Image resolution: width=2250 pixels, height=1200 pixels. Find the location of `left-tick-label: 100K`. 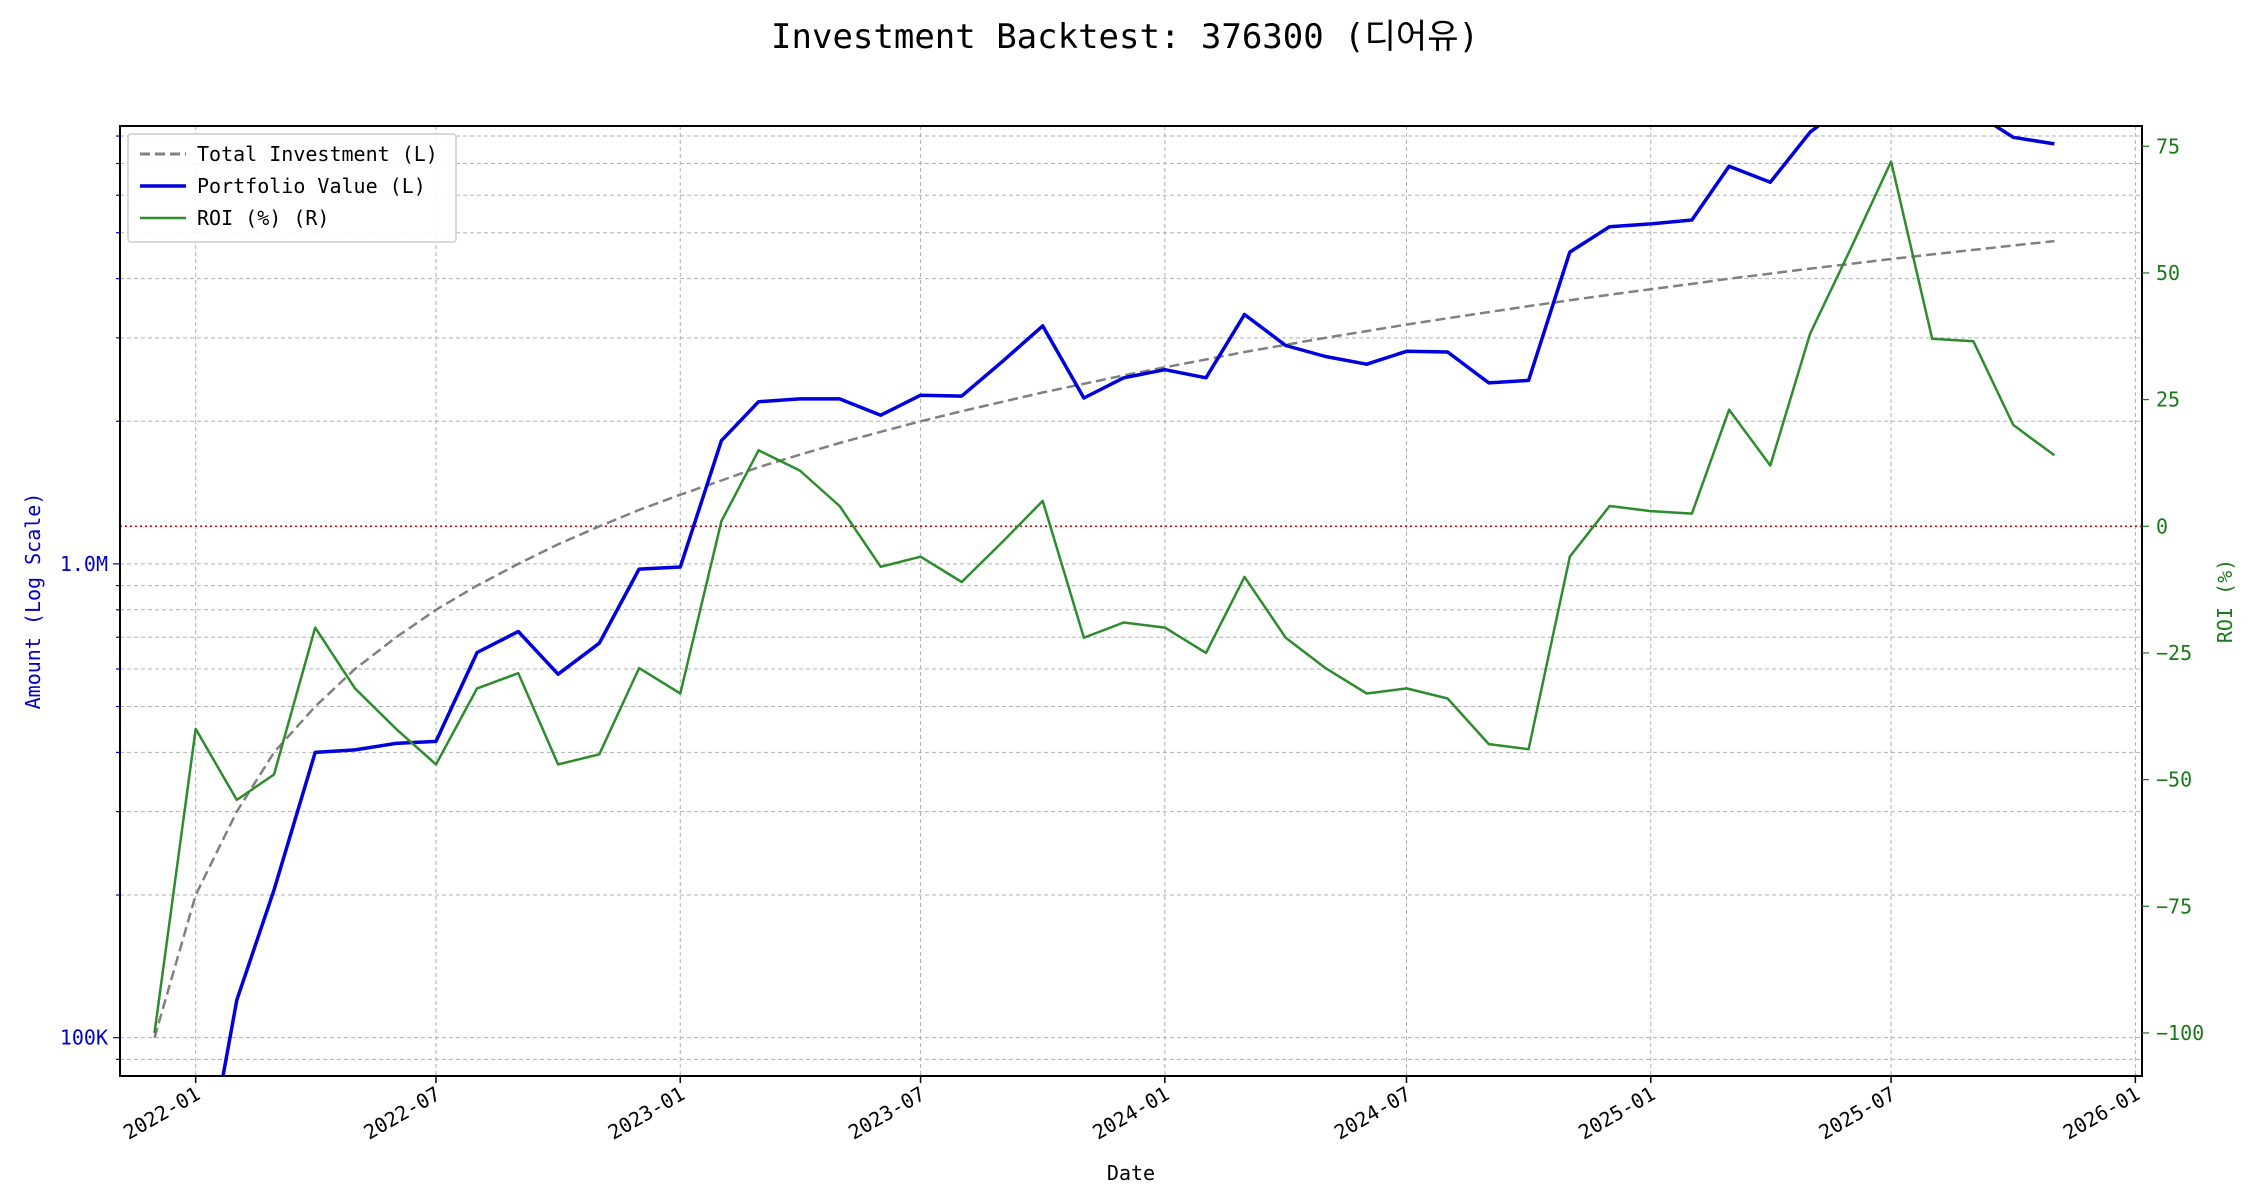

left-tick-label: 100K is located at coordinates (84, 1038).